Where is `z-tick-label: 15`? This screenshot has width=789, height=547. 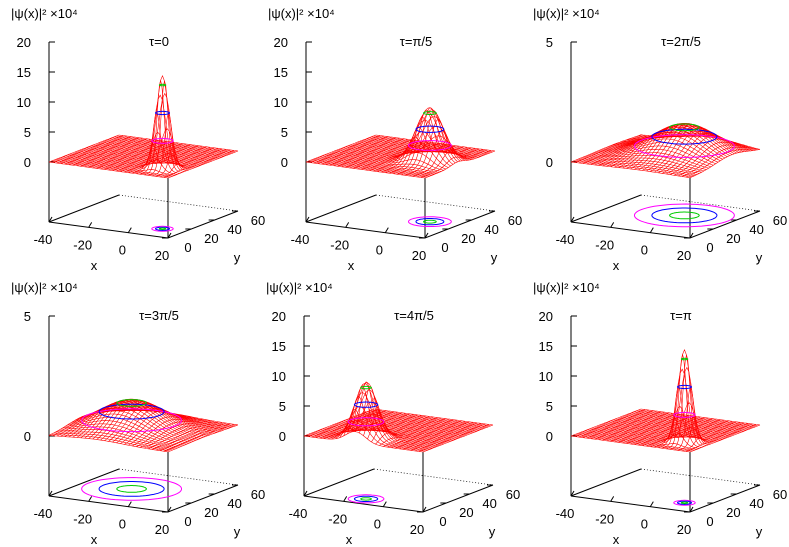
z-tick-label: 15 is located at coordinates (281, 72).